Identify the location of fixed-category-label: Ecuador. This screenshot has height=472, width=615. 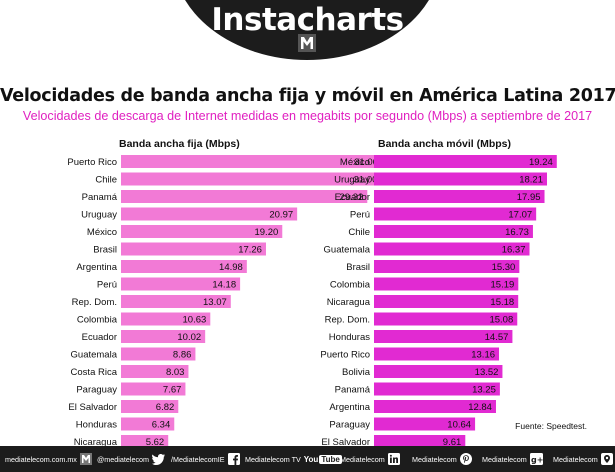
(99, 337).